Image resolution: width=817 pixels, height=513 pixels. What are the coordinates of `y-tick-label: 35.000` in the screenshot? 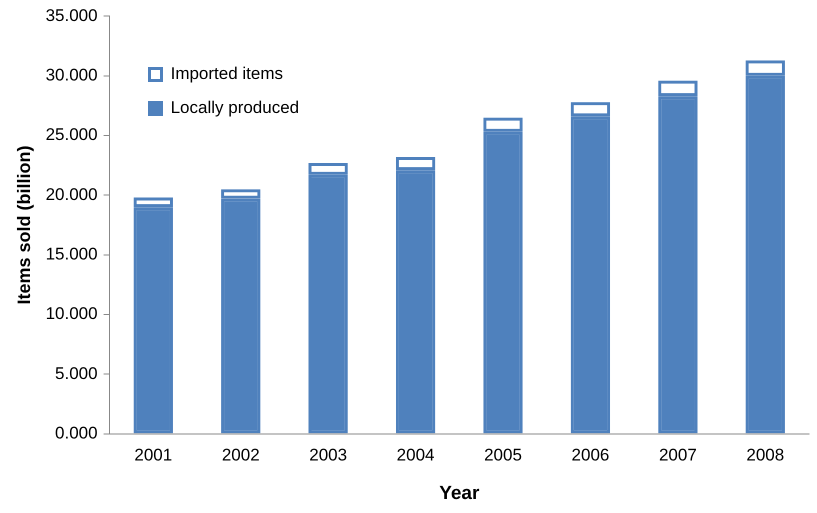 It's located at (72, 15).